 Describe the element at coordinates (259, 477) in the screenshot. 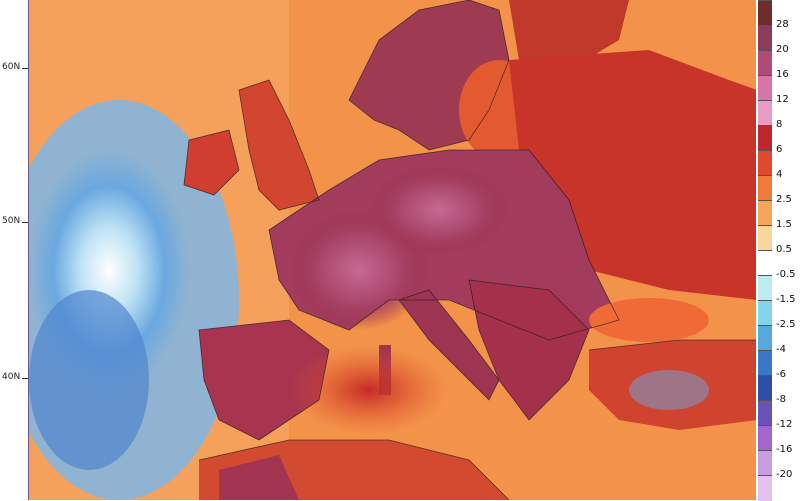

I see `morocco-hot` at that location.